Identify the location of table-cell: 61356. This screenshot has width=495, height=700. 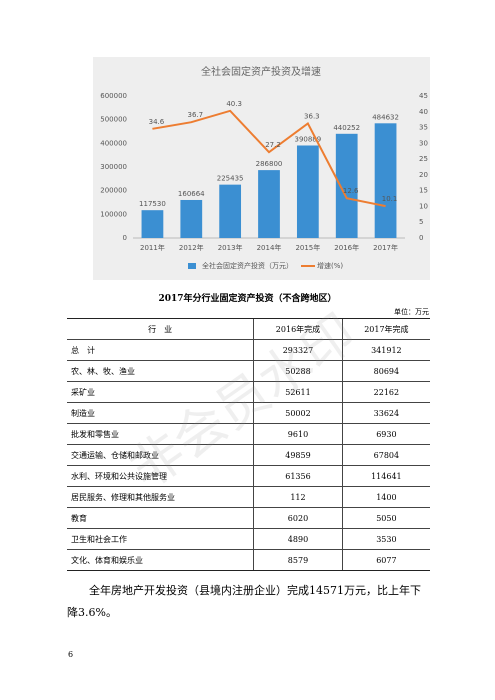
(298, 476).